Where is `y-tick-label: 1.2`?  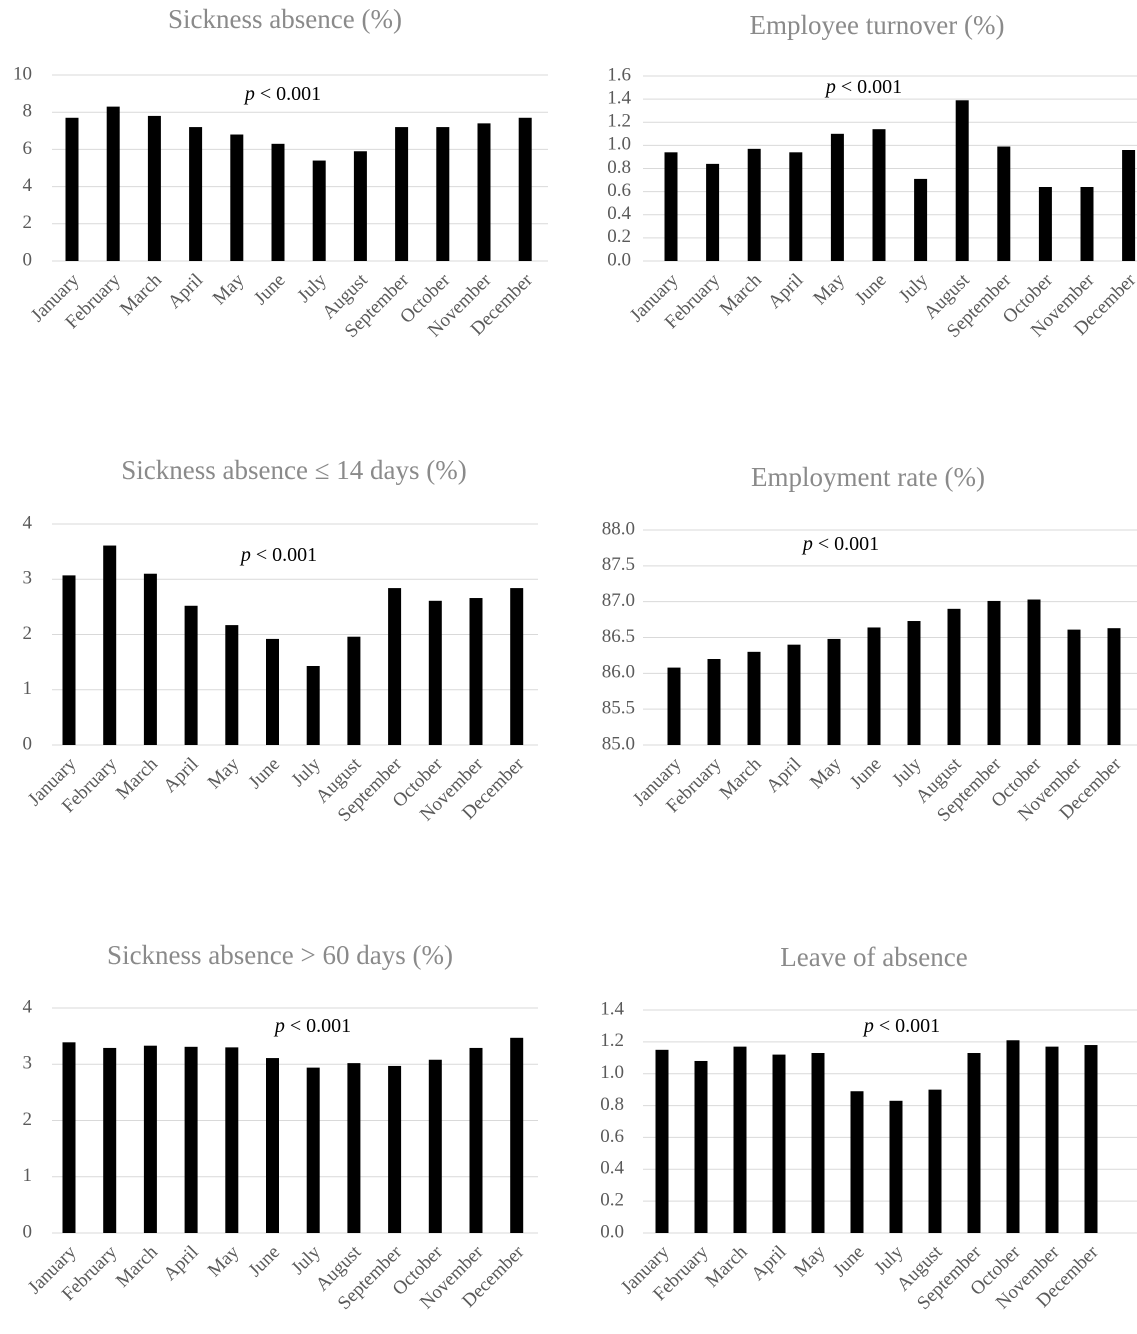
y-tick-label: 1.2 is located at coordinates (612, 1040).